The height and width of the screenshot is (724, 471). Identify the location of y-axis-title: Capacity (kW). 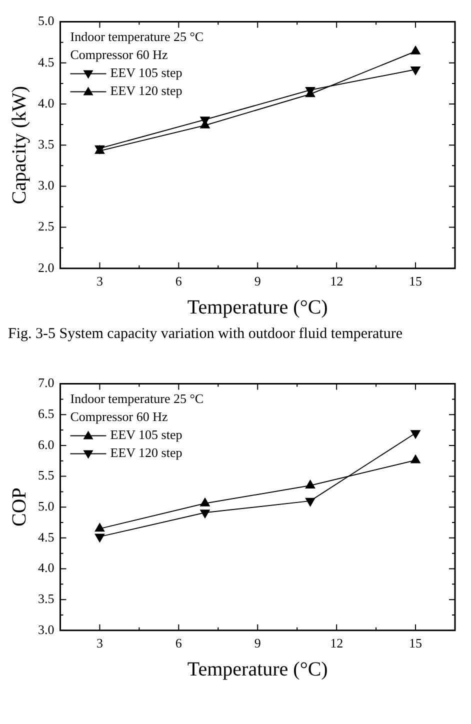
(19, 145).